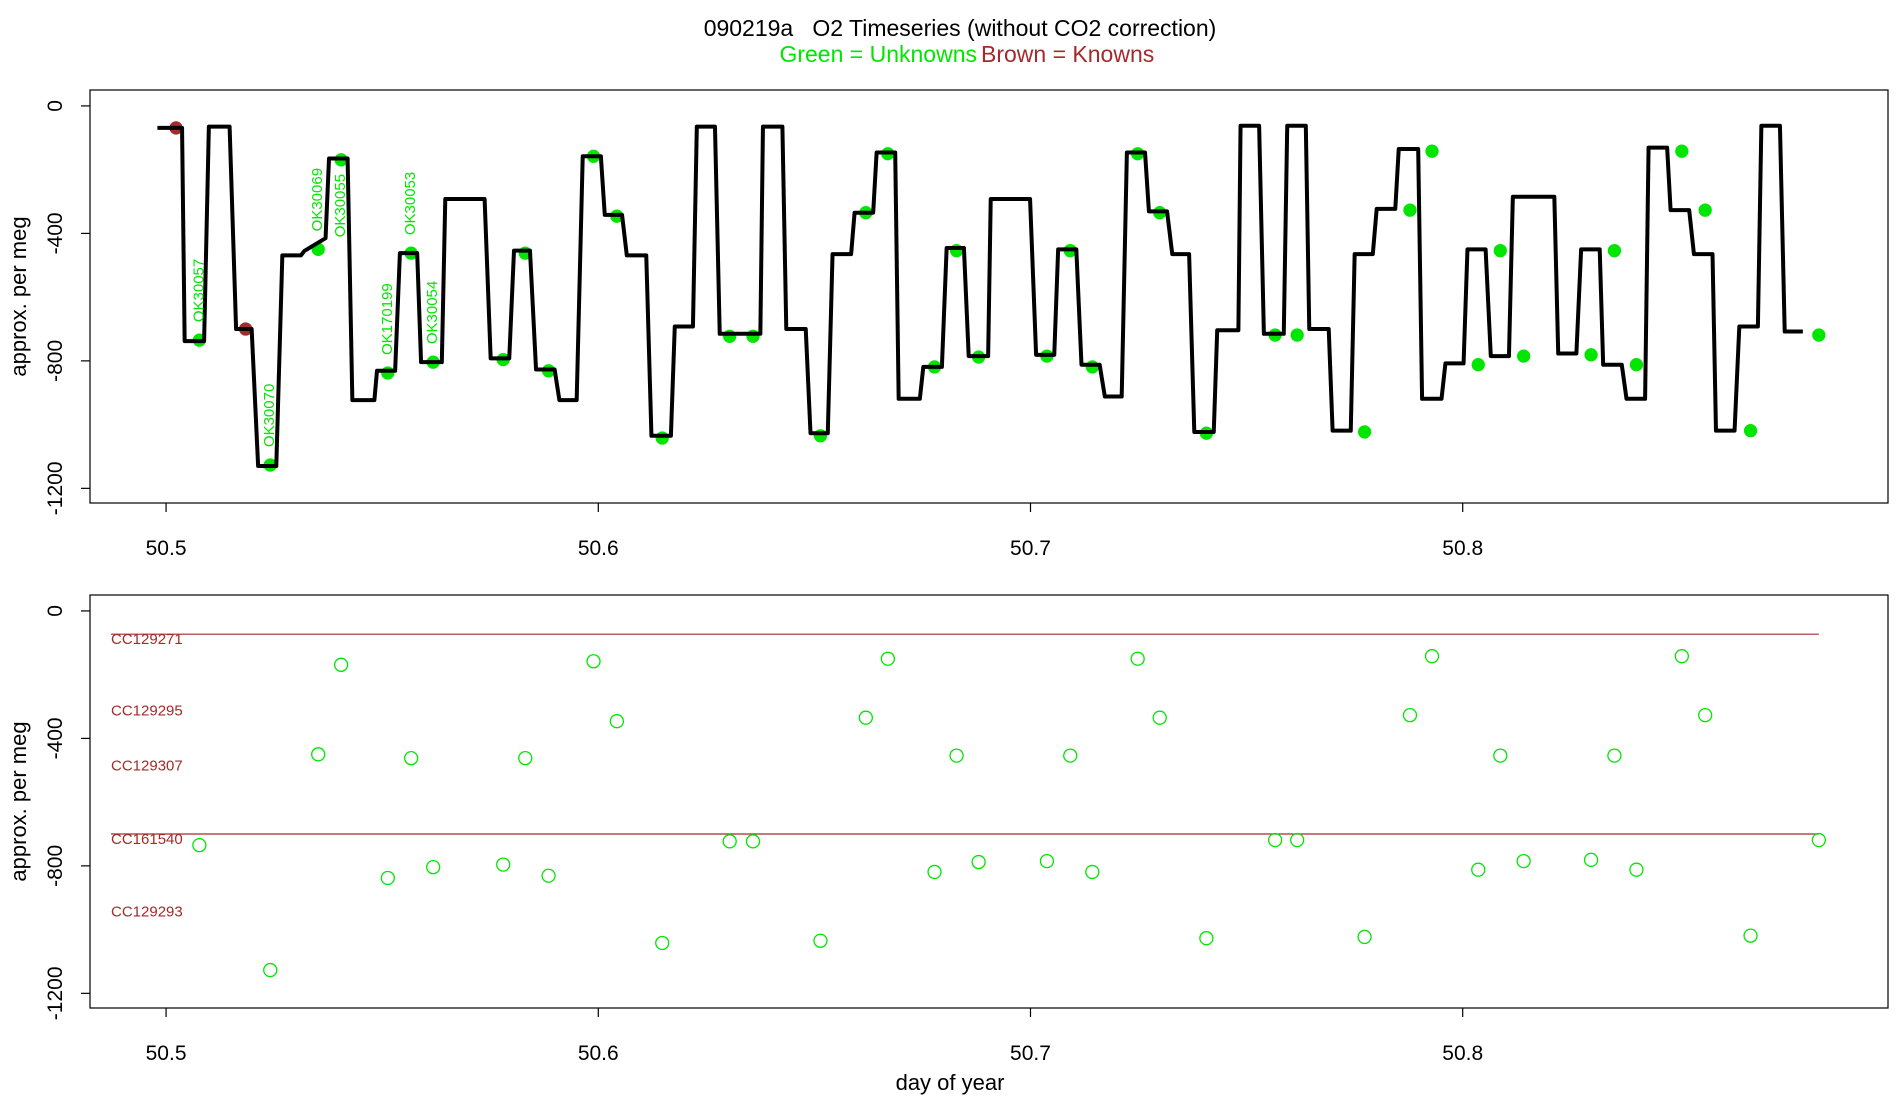 Image resolution: width=1900 pixels, height=1100 pixels. What do you see at coordinates (432, 312) in the screenshot?
I see `point-label: OK30054` at bounding box center [432, 312].